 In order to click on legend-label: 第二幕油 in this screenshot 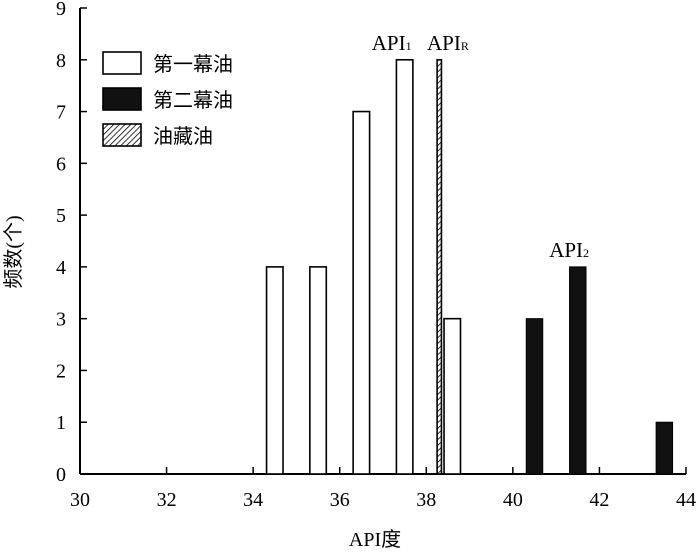, I will do `click(193, 100)`.